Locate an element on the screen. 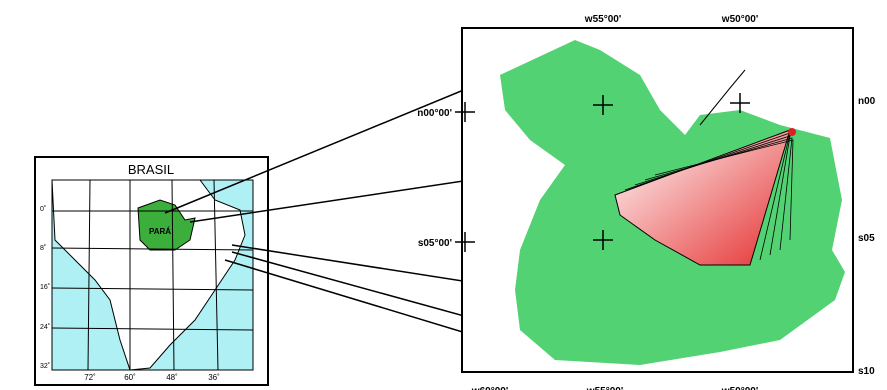 This screenshot has height=390, width=887. lon-label: 48˚ is located at coordinates (172, 377).